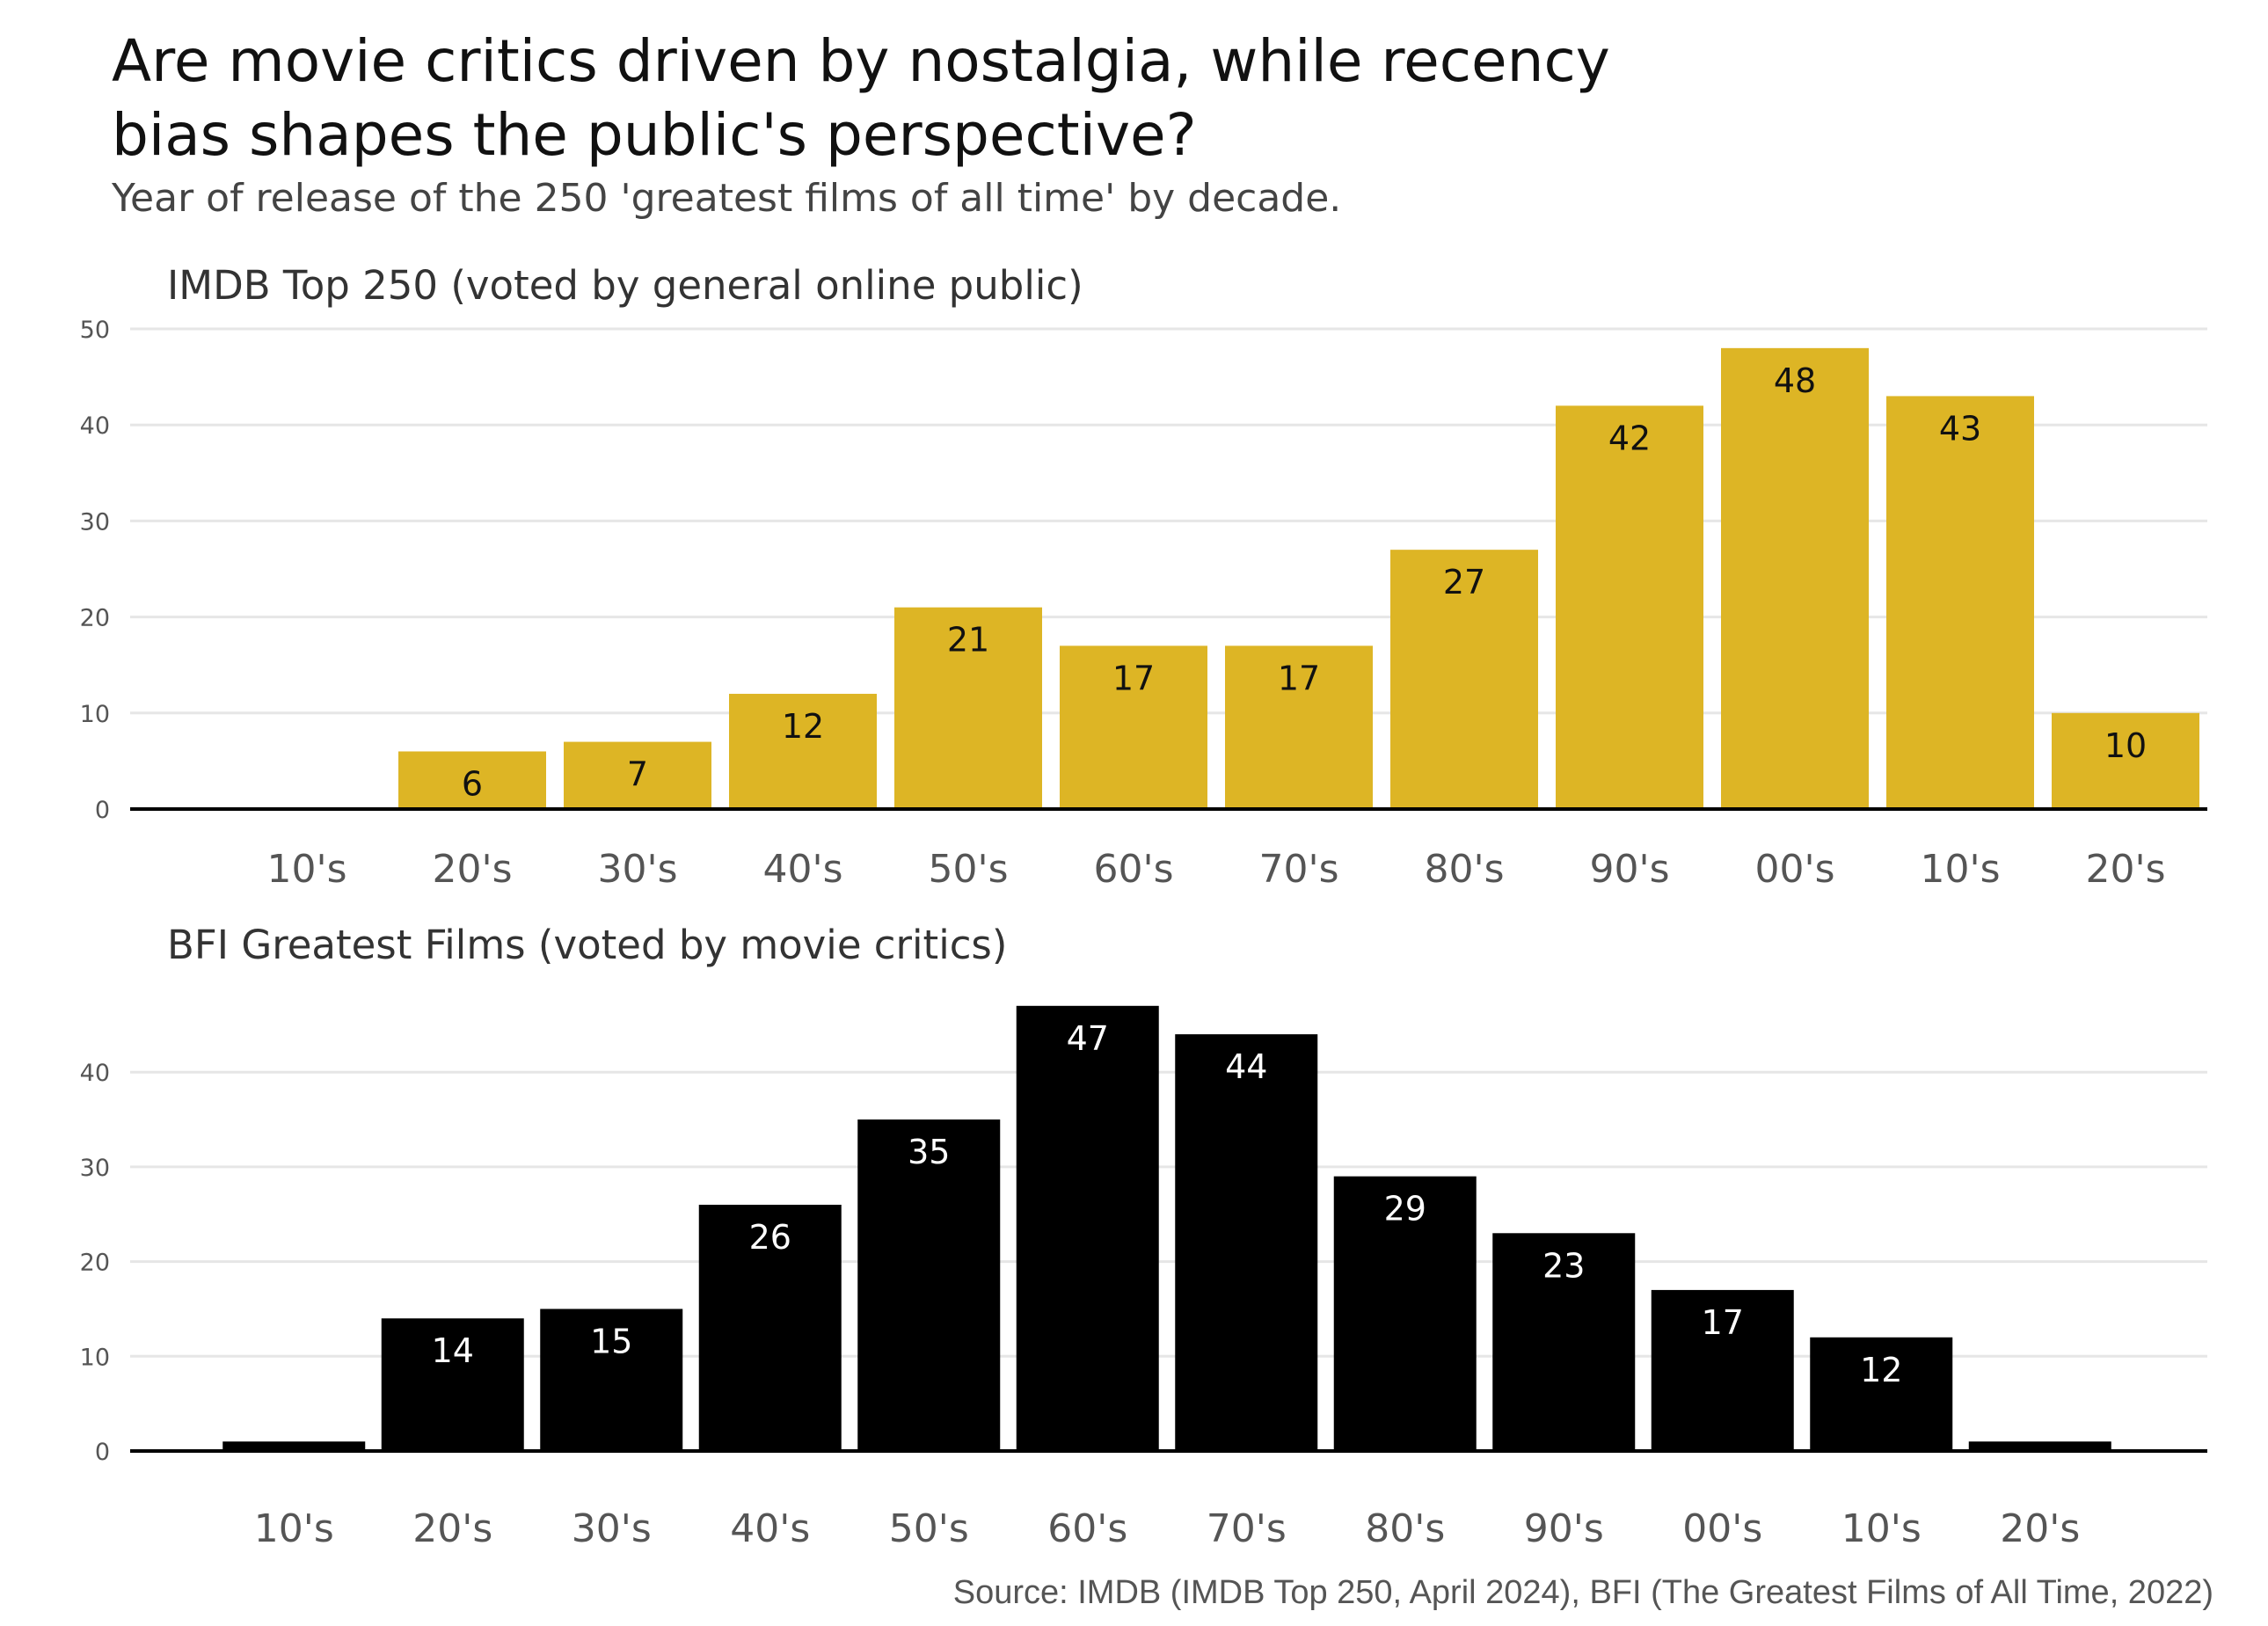 The height and width of the screenshot is (1626, 2268). I want to click on data-label: 47, so click(1088, 1038).